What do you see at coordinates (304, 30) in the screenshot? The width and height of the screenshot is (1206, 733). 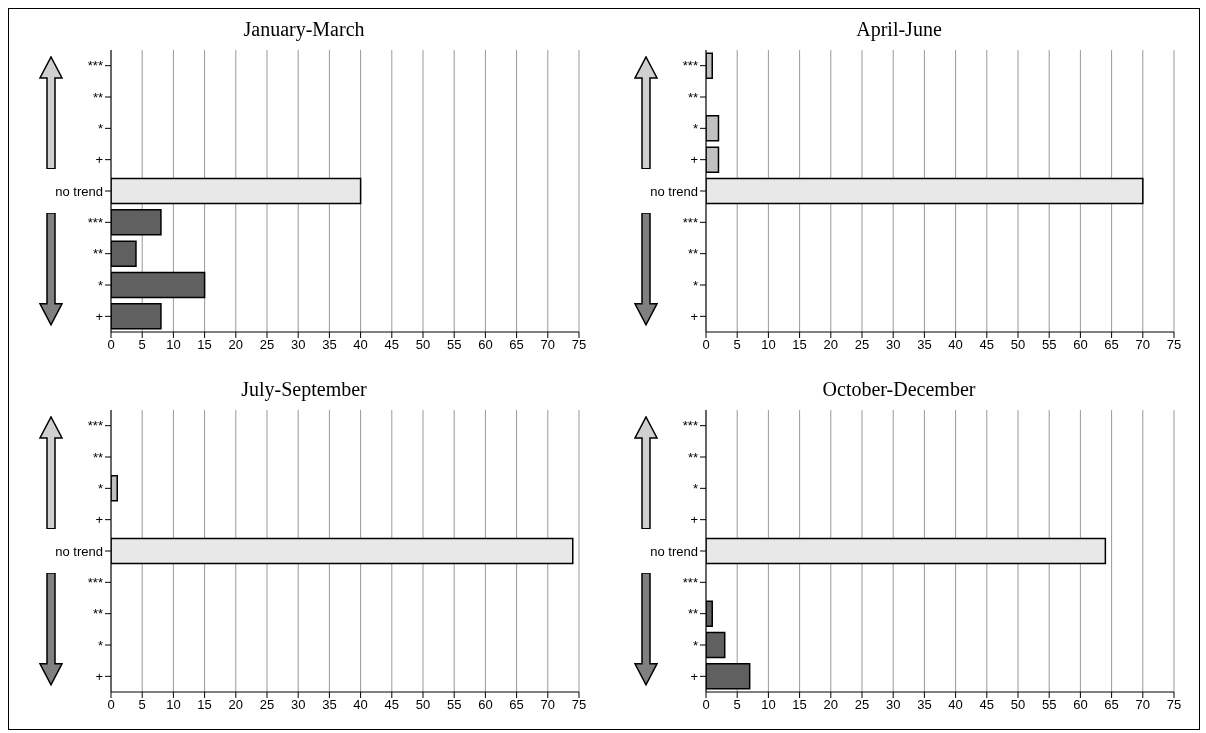 I see `chart-title: January-March` at bounding box center [304, 30].